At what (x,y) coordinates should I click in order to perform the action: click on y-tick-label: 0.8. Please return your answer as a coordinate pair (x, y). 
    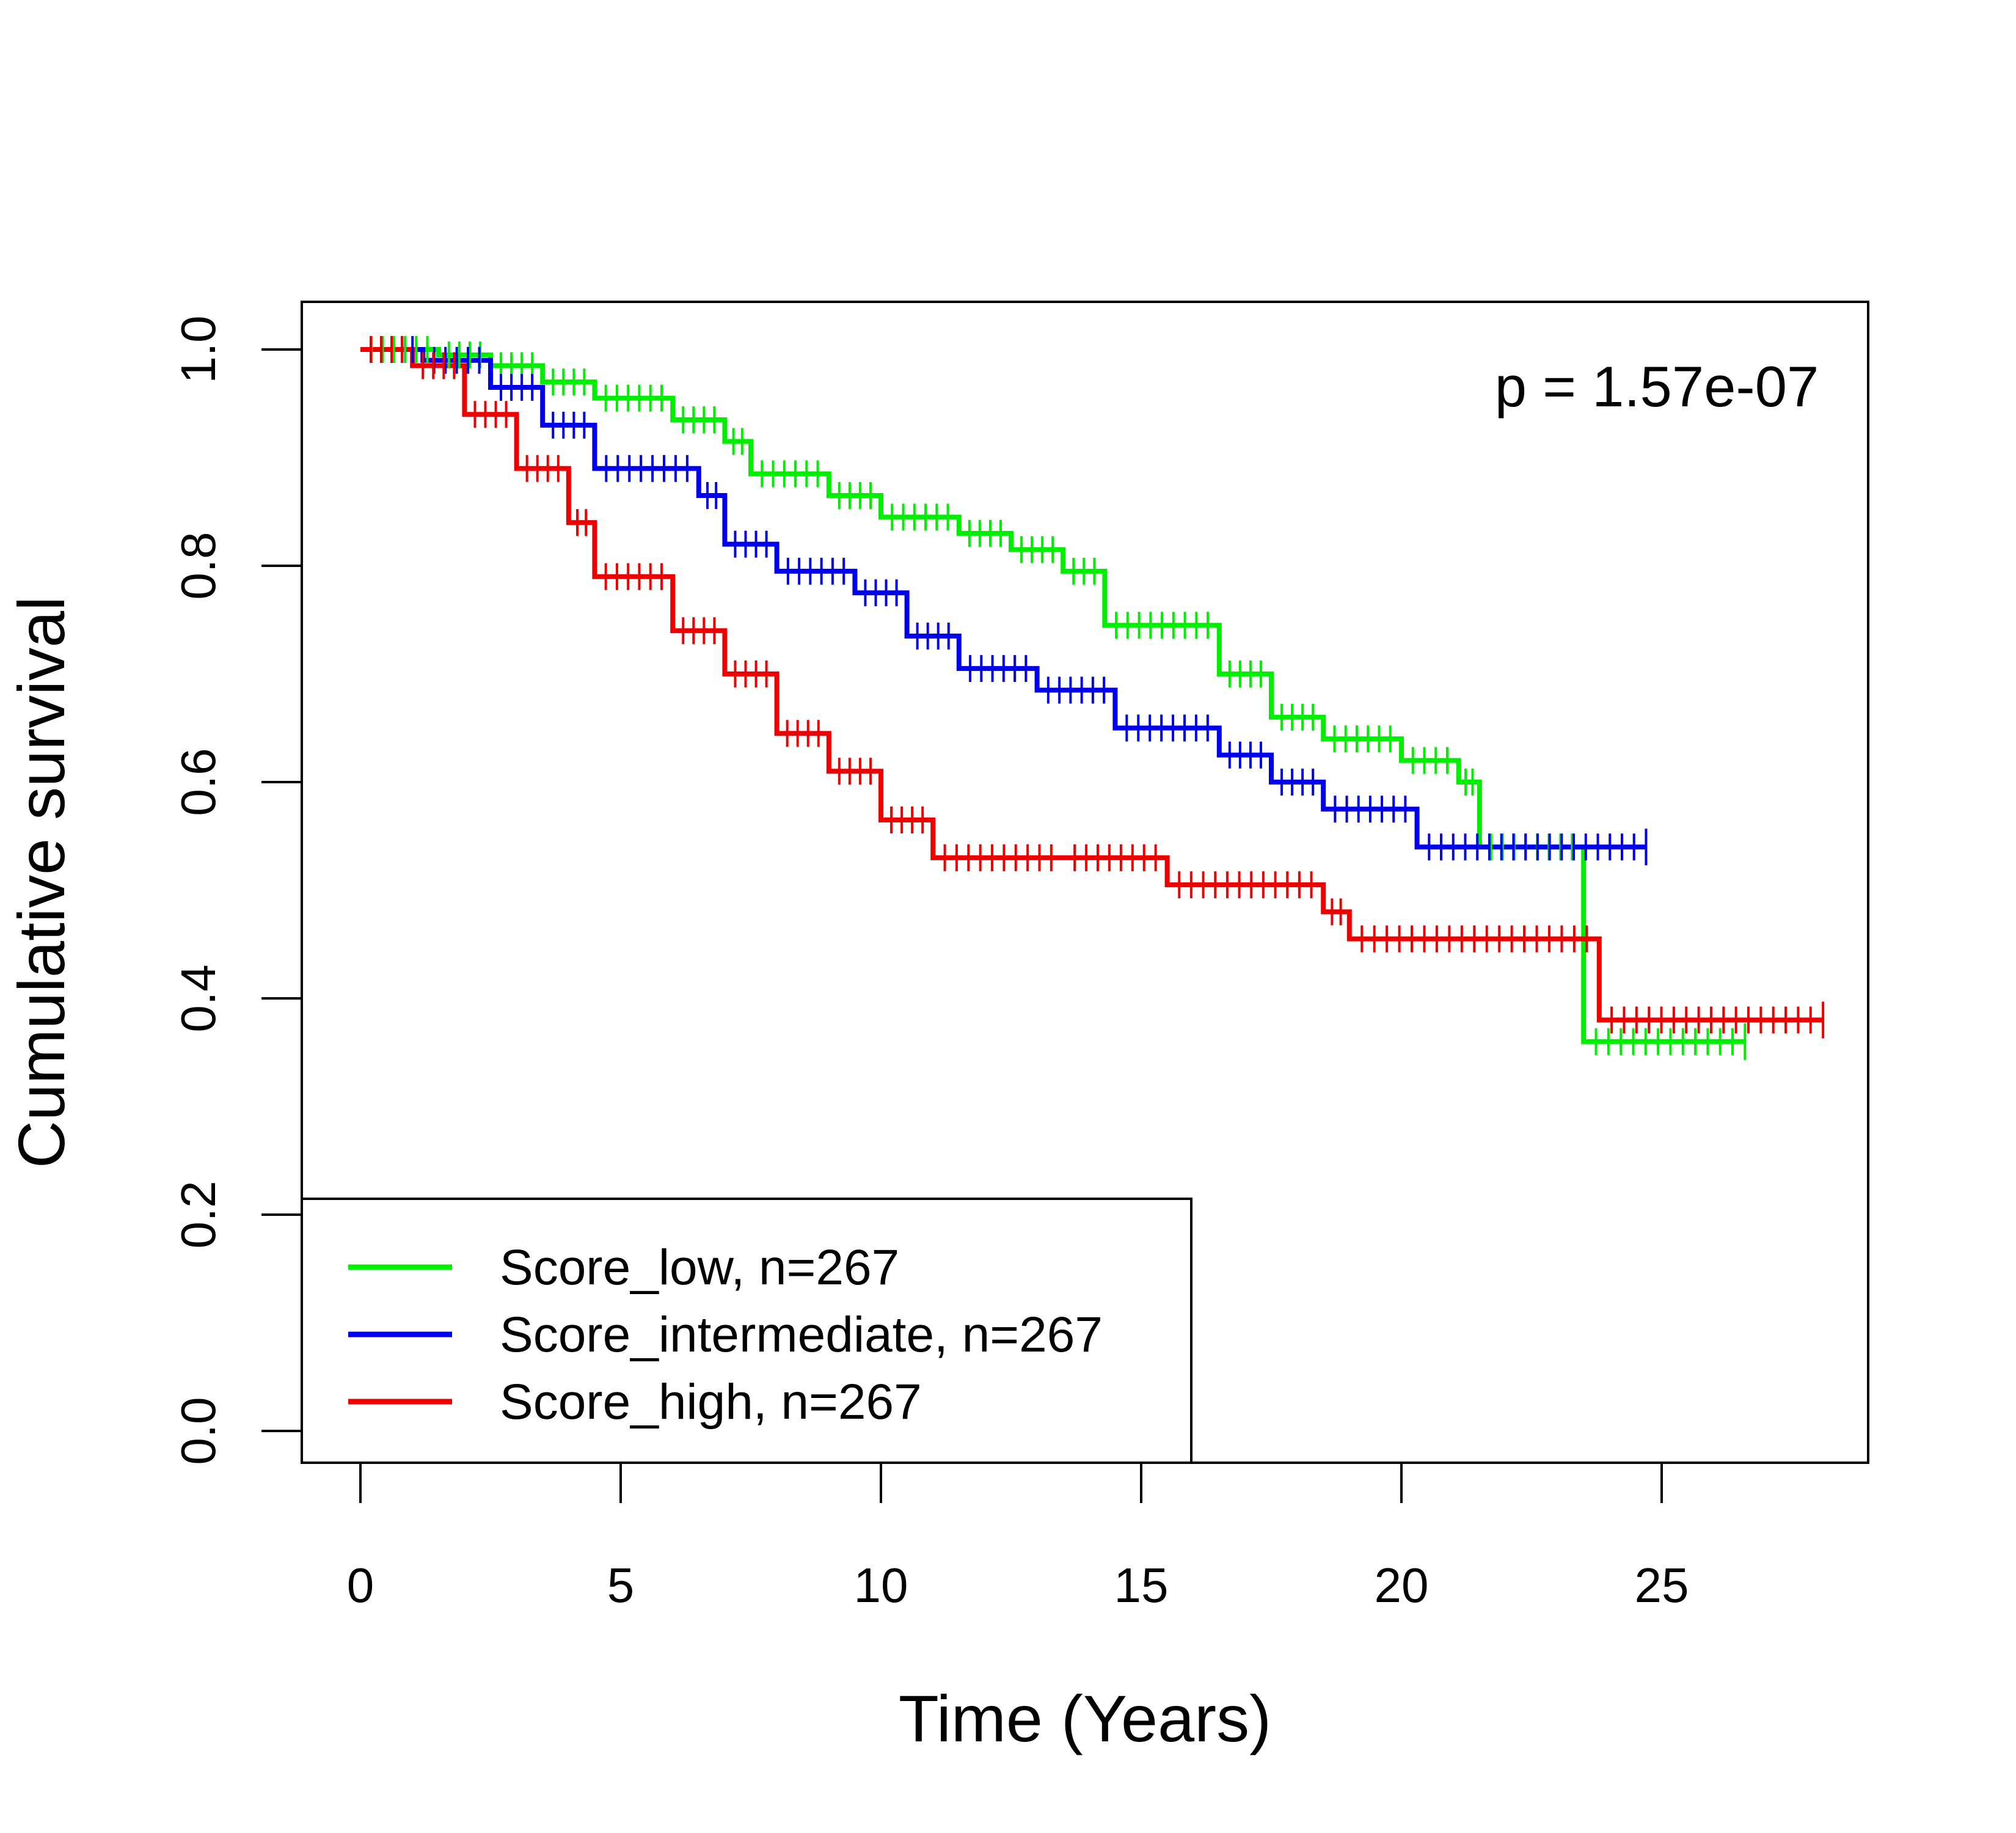
    Looking at the image, I should click on (198, 565).